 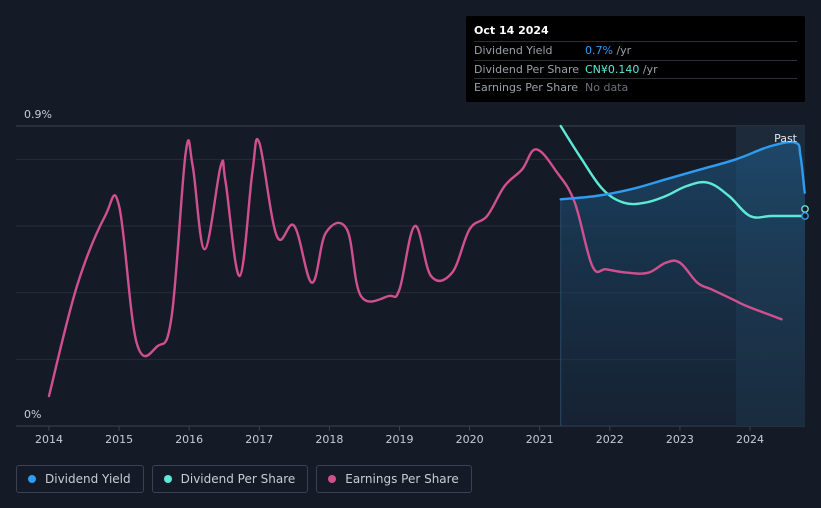 I want to click on series-line-dividend-yield, so click(x=682, y=170).